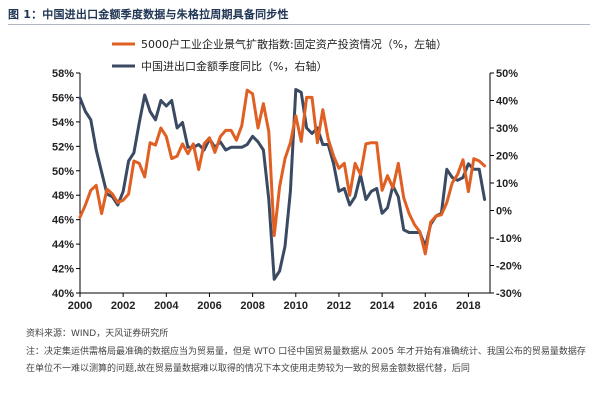 The width and height of the screenshot is (598, 418). What do you see at coordinates (294, 44) in the screenshot?
I see `legend-label-orange: 5000户工业企业景气扩散指数:固定资产投资情况（%，左轴）` at bounding box center [294, 44].